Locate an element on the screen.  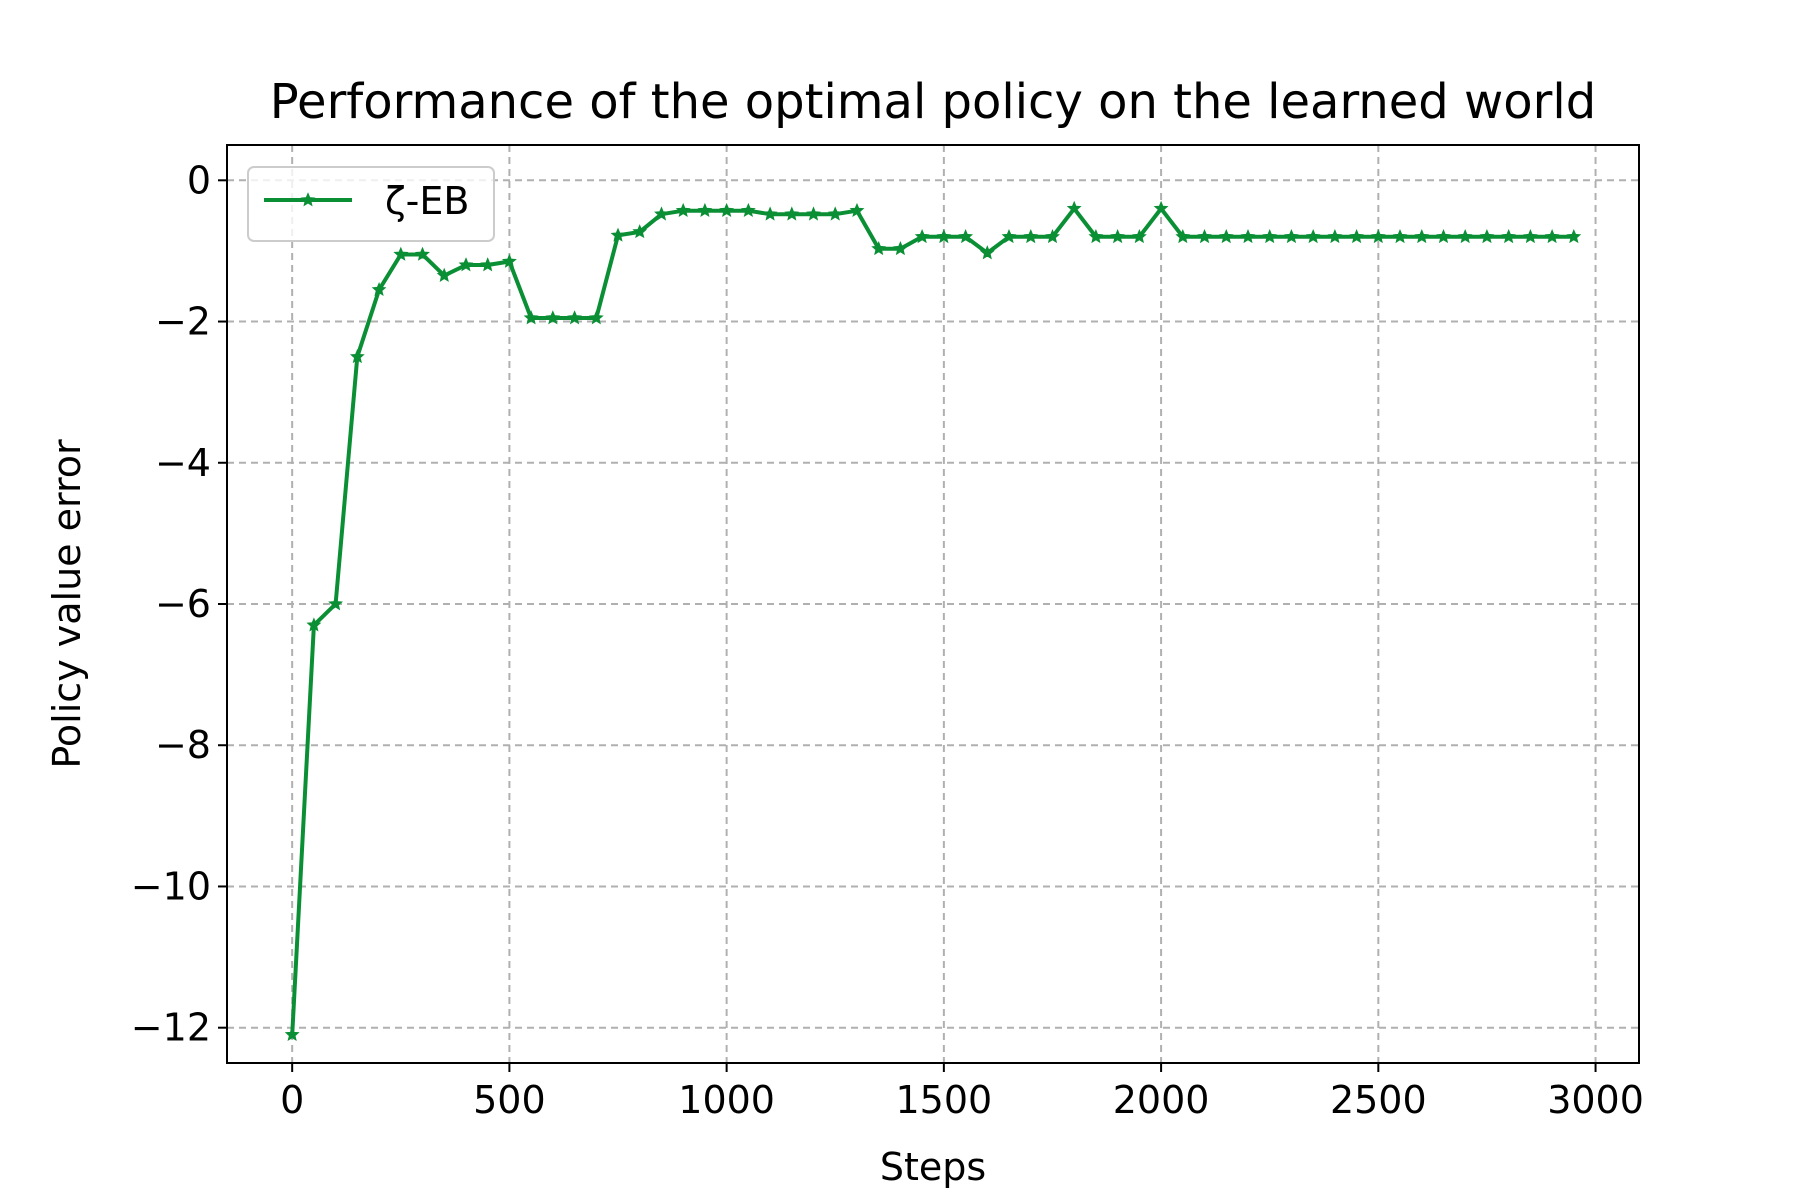
x-tick-label: 3000 is located at coordinates (1595, 1100).